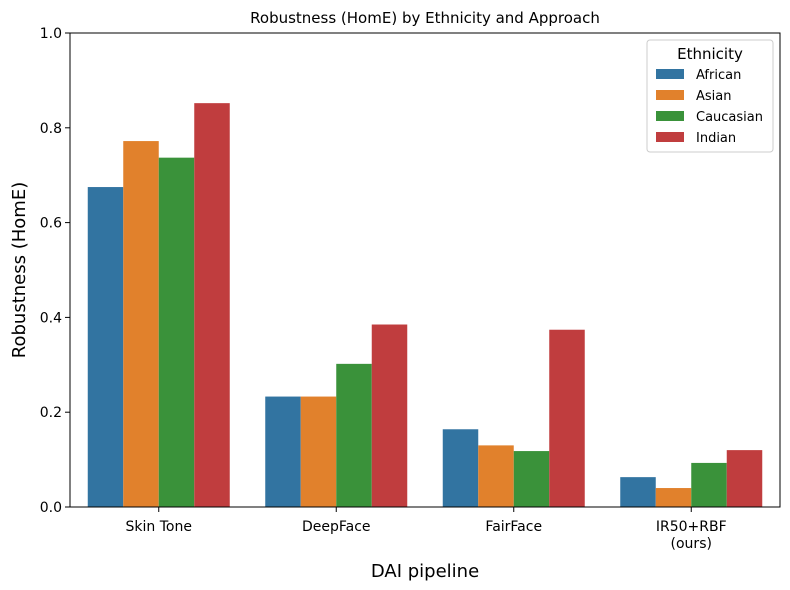 This screenshot has height=590, width=790. What do you see at coordinates (710, 54) in the screenshot?
I see `legend-title: Ethnicity` at bounding box center [710, 54].